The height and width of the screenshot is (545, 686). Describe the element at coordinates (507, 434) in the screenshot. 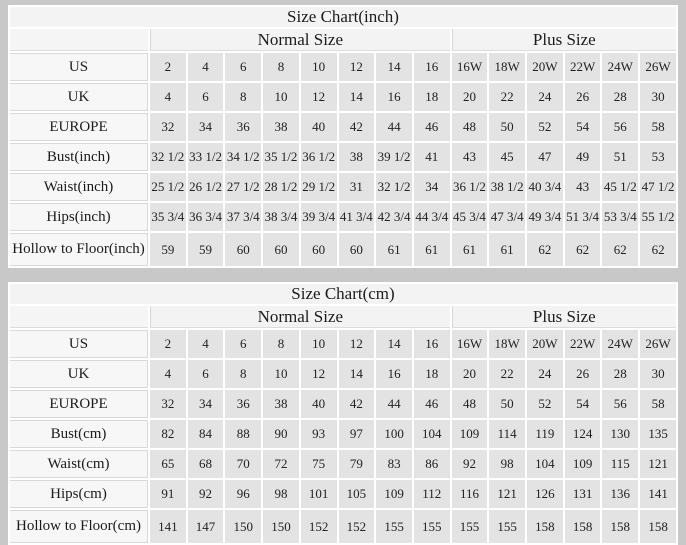

I see `size-cell: 114` at that location.